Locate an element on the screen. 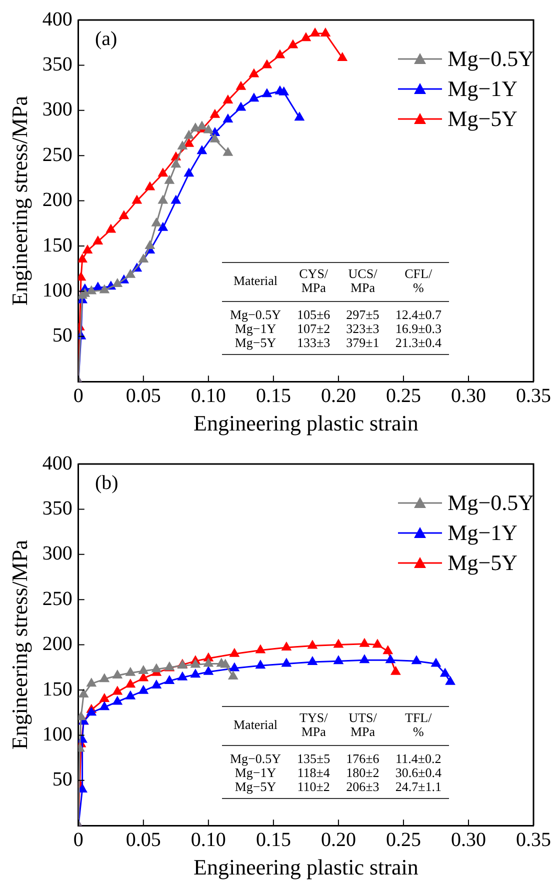 Image resolution: width=554 pixels, height=889 pixels. annotation: 110±2 is located at coordinates (313, 787).